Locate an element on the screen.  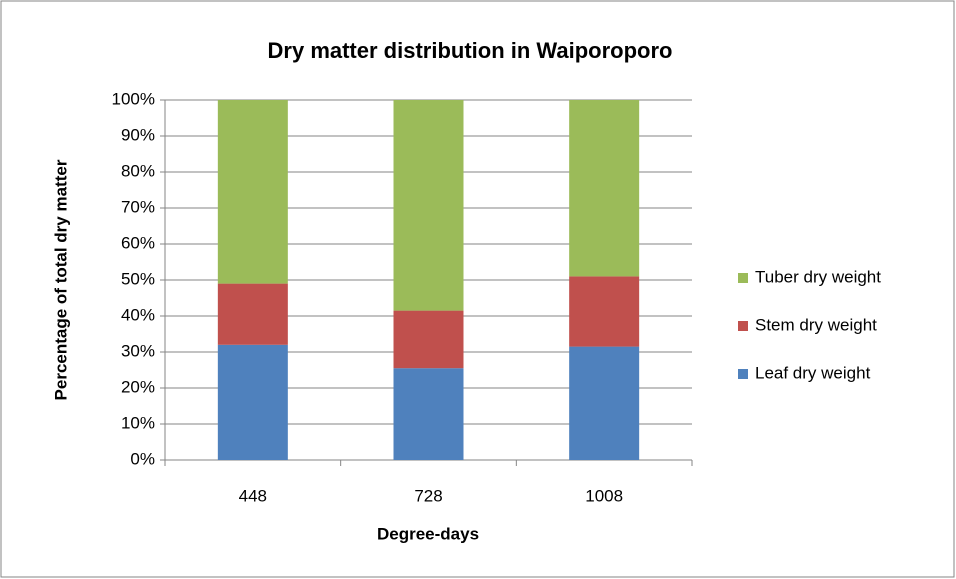
y-tick-label: 30% is located at coordinates (138, 350).